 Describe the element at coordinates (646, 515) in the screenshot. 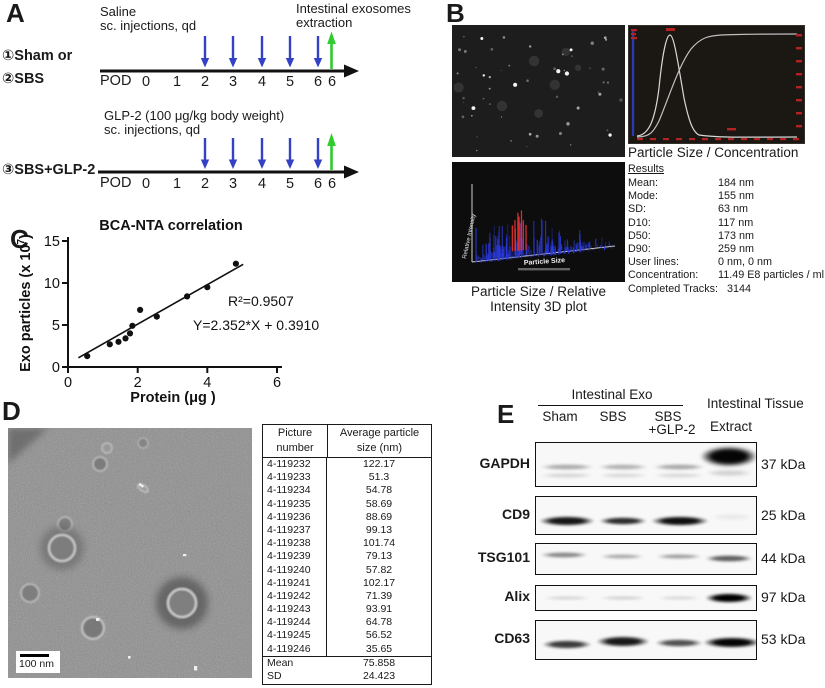

I see `blot-box-cd9` at that location.